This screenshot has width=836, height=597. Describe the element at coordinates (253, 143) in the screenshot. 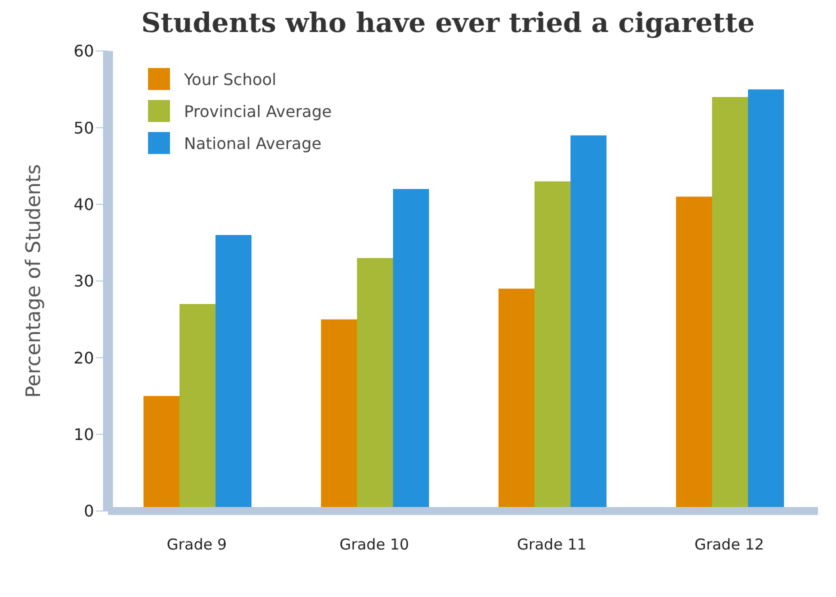

I see `legend-label: National Average` at that location.